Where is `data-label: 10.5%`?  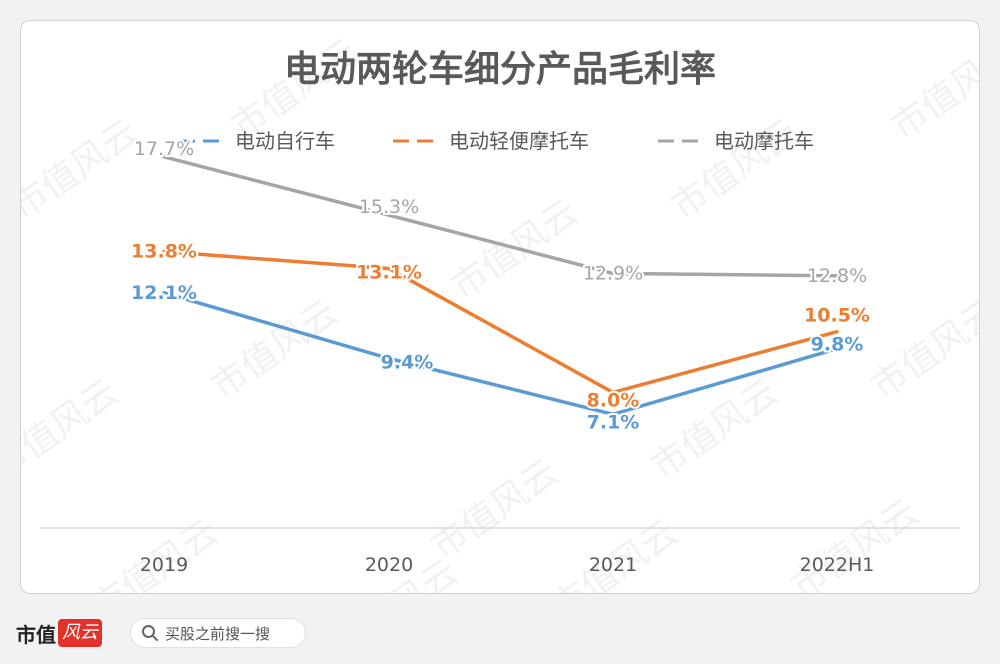
data-label: 10.5% is located at coordinates (837, 316).